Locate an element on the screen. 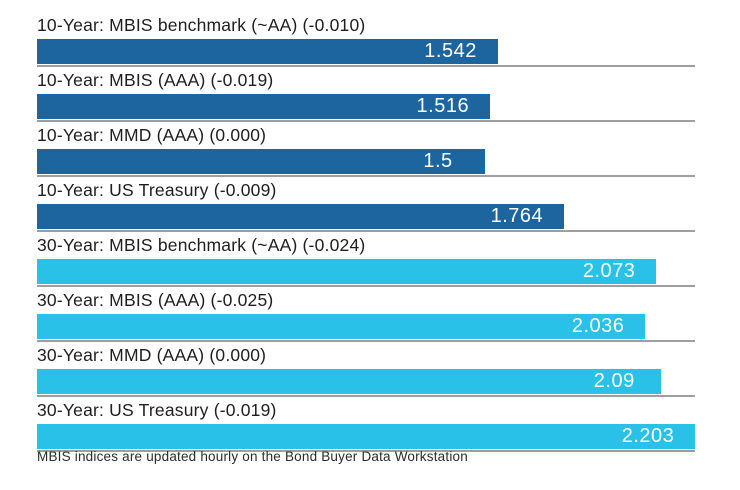 This screenshot has height=490, width=740. bar-value-label: 2.036 is located at coordinates (598, 326).